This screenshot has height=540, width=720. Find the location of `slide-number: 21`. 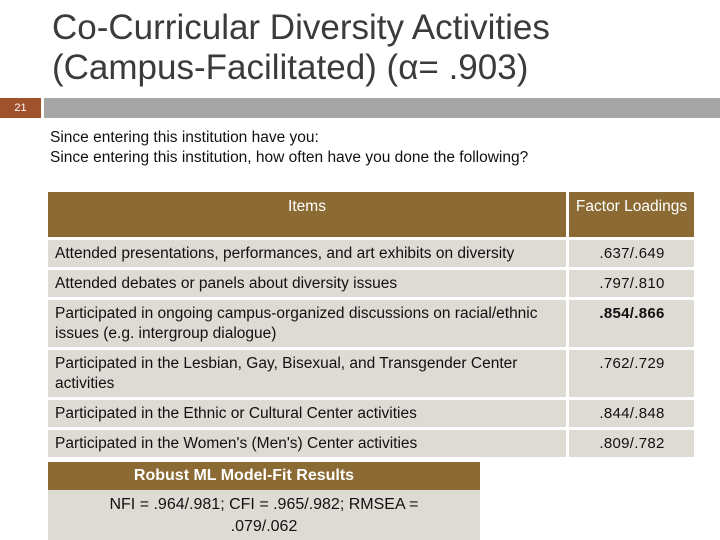

slide-number: 21 is located at coordinates (20, 108).